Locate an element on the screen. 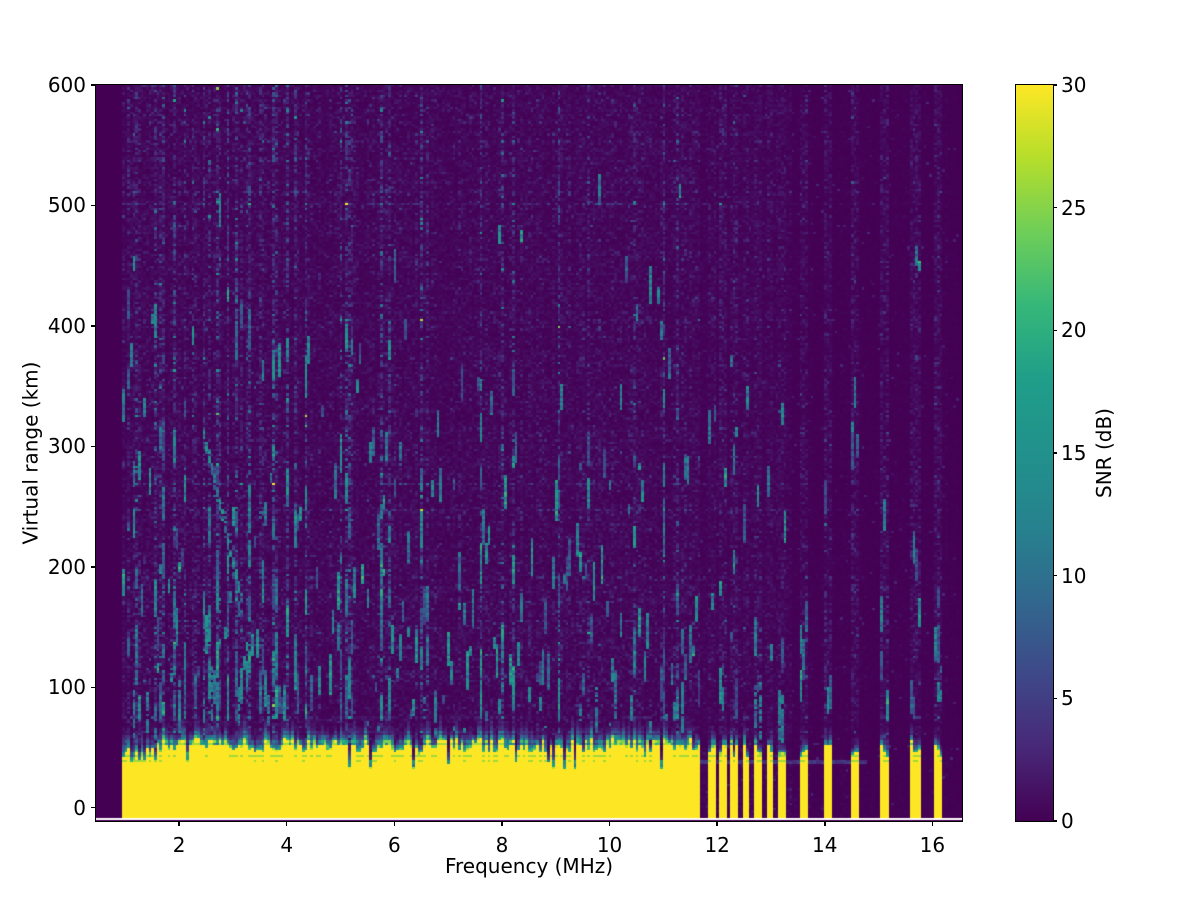  x-tick-label: 12 is located at coordinates (717, 845).